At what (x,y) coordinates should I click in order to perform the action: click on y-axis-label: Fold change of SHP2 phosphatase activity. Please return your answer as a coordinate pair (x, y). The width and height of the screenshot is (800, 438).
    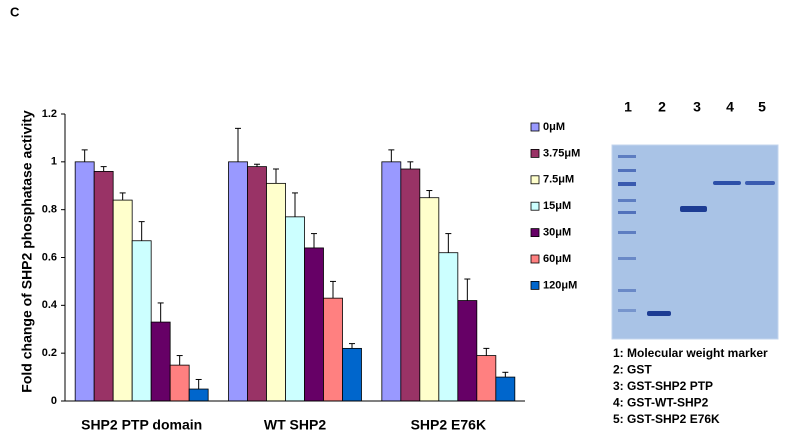
    Looking at the image, I should click on (26, 251).